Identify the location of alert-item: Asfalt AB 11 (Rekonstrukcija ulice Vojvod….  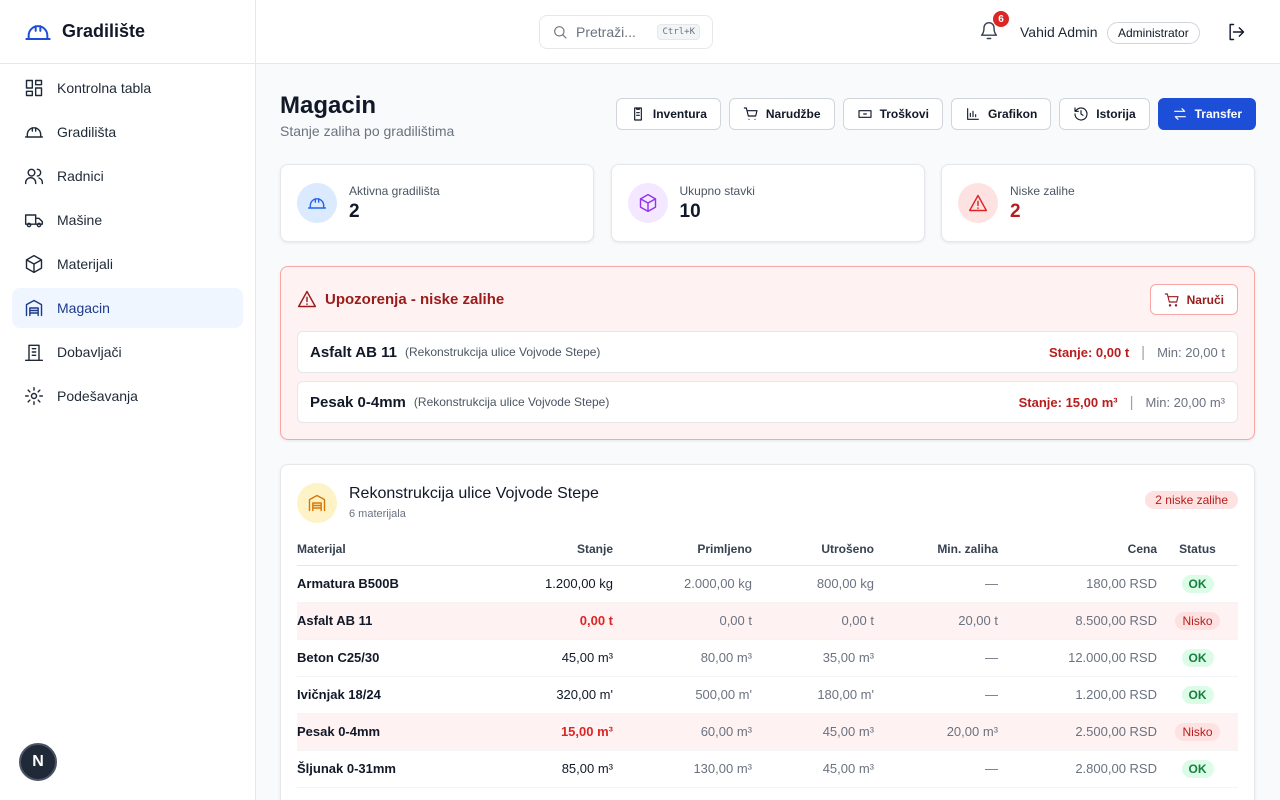
(767, 352).